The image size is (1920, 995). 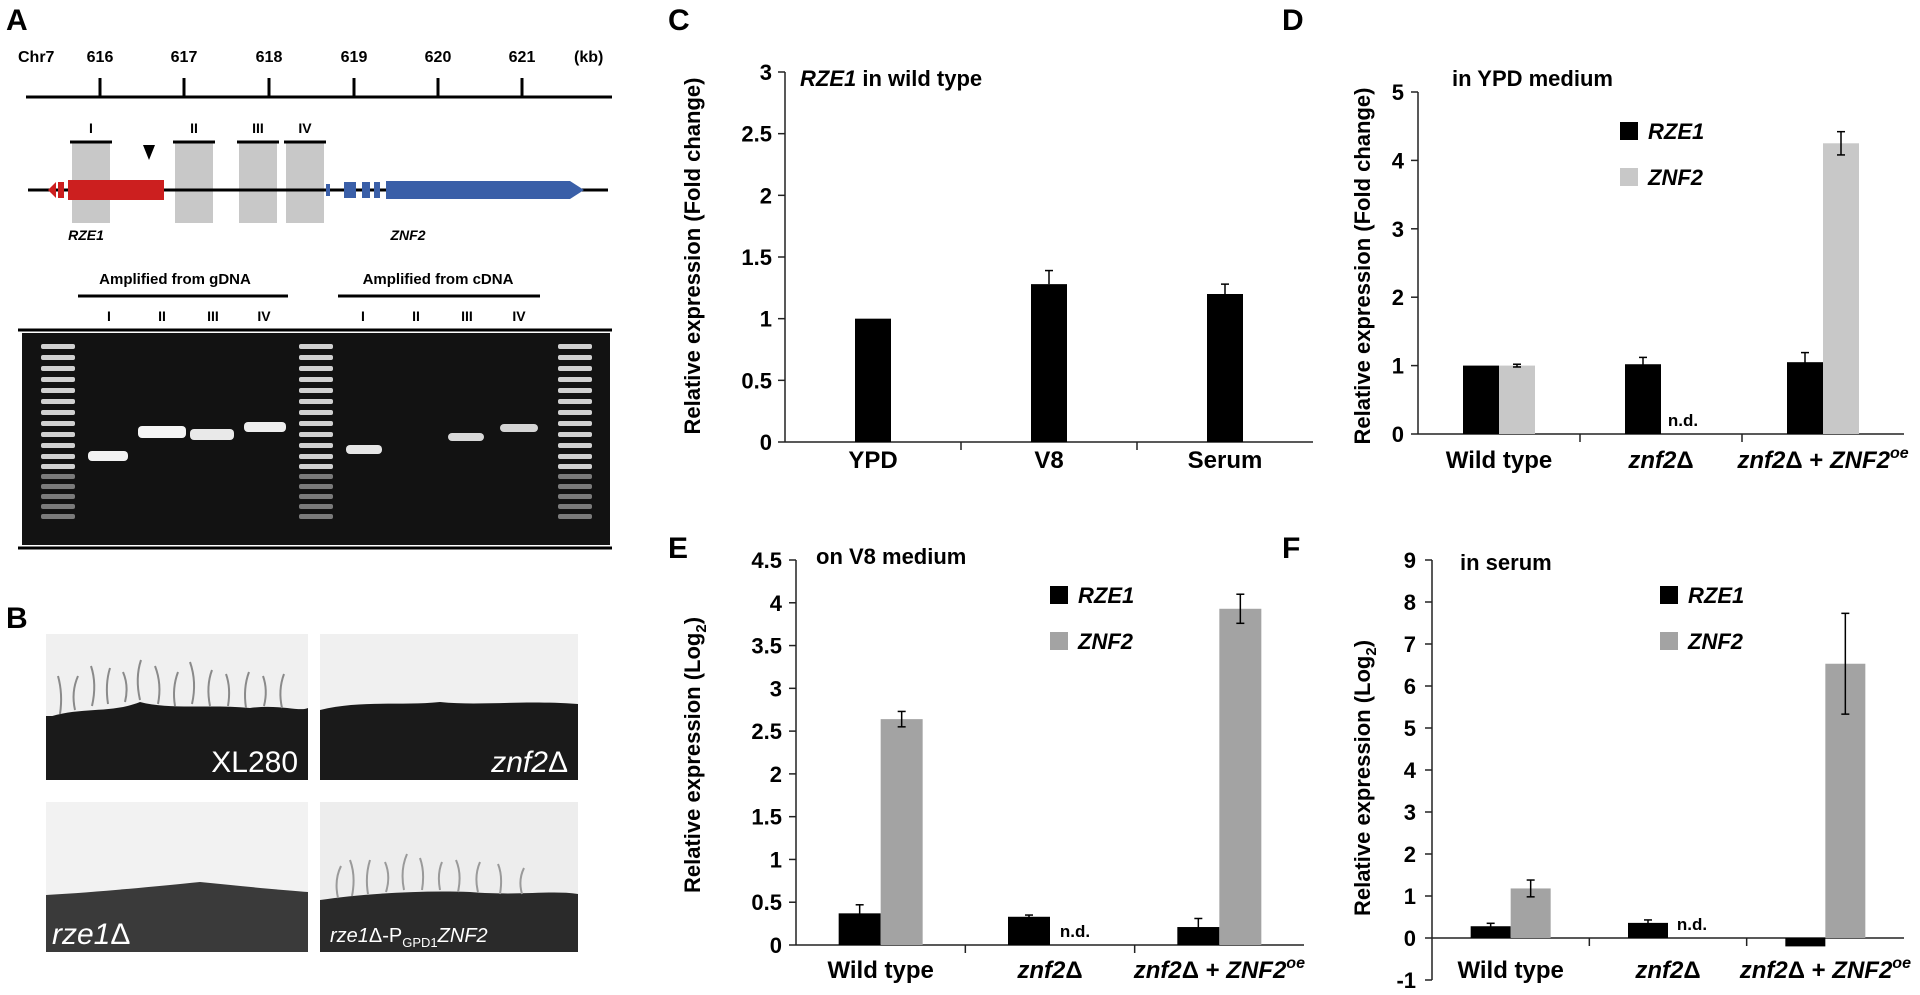 What do you see at coordinates (828, 78) in the screenshot?
I see `chart-title-italic: RZE1` at bounding box center [828, 78].